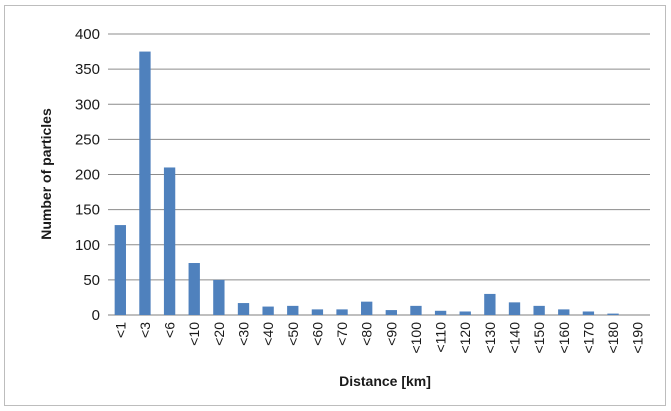 This screenshot has height=411, width=671. I want to click on x-tick-label: <40, so click(268, 334).